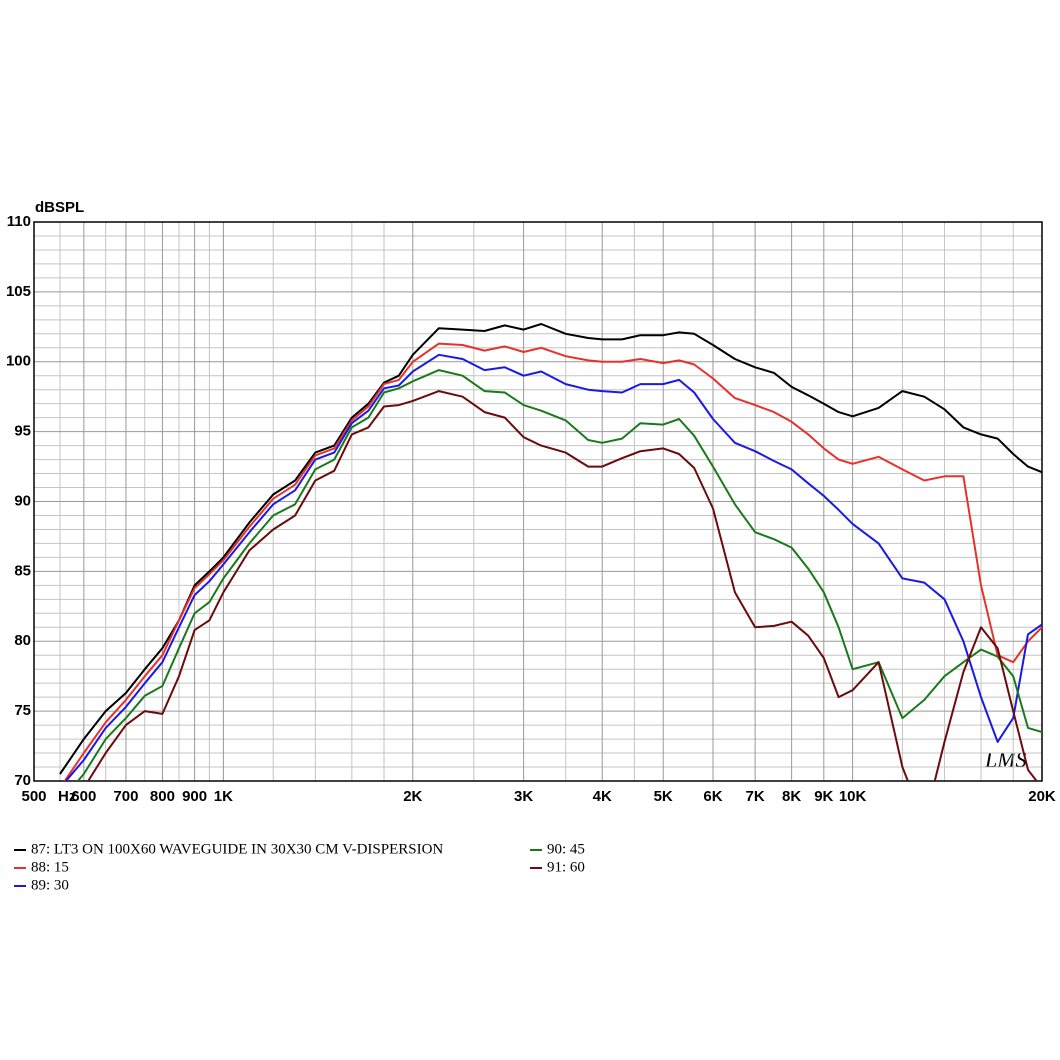  I want to click on legend-label: 88: 15, so click(50, 867).